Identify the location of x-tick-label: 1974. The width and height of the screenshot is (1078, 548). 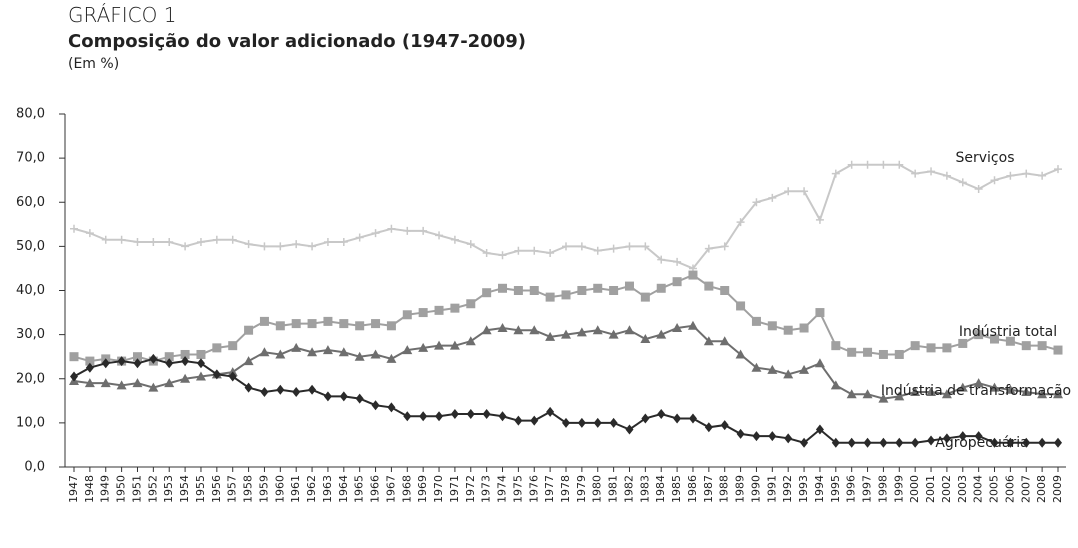
(502, 489).